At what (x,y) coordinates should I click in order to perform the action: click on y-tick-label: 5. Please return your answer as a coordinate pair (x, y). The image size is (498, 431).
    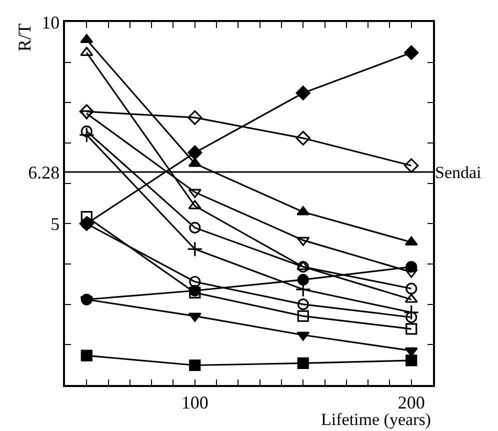
    Looking at the image, I should click on (55, 224).